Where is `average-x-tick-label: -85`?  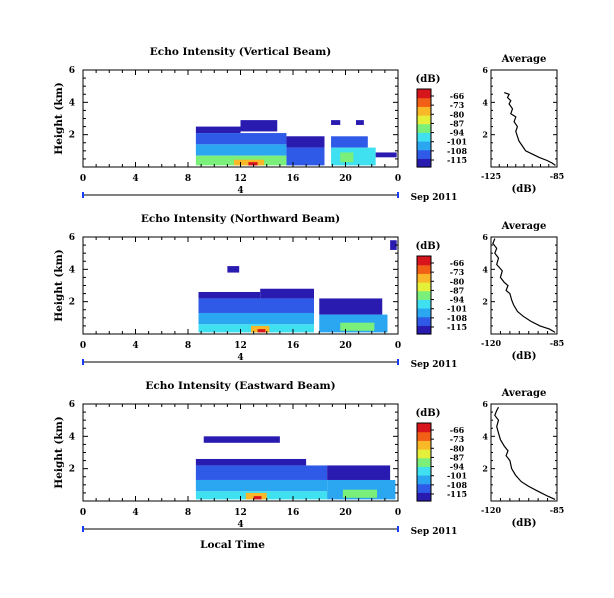
average-x-tick-label: -85 is located at coordinates (557, 343).